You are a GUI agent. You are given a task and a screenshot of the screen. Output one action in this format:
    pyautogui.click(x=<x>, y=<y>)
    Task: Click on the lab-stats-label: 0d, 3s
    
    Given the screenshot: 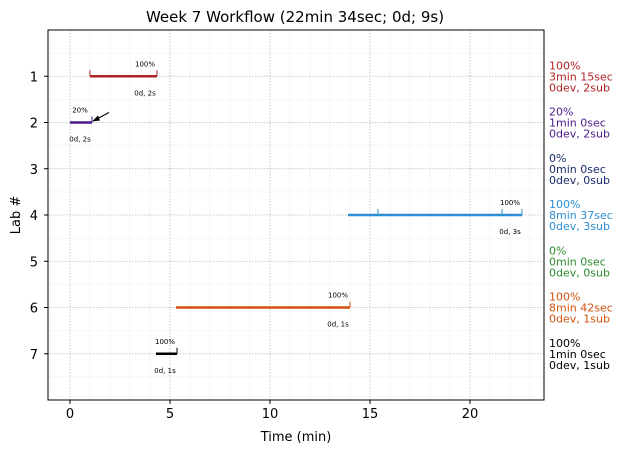 What is the action you would take?
    pyautogui.click(x=510, y=232)
    